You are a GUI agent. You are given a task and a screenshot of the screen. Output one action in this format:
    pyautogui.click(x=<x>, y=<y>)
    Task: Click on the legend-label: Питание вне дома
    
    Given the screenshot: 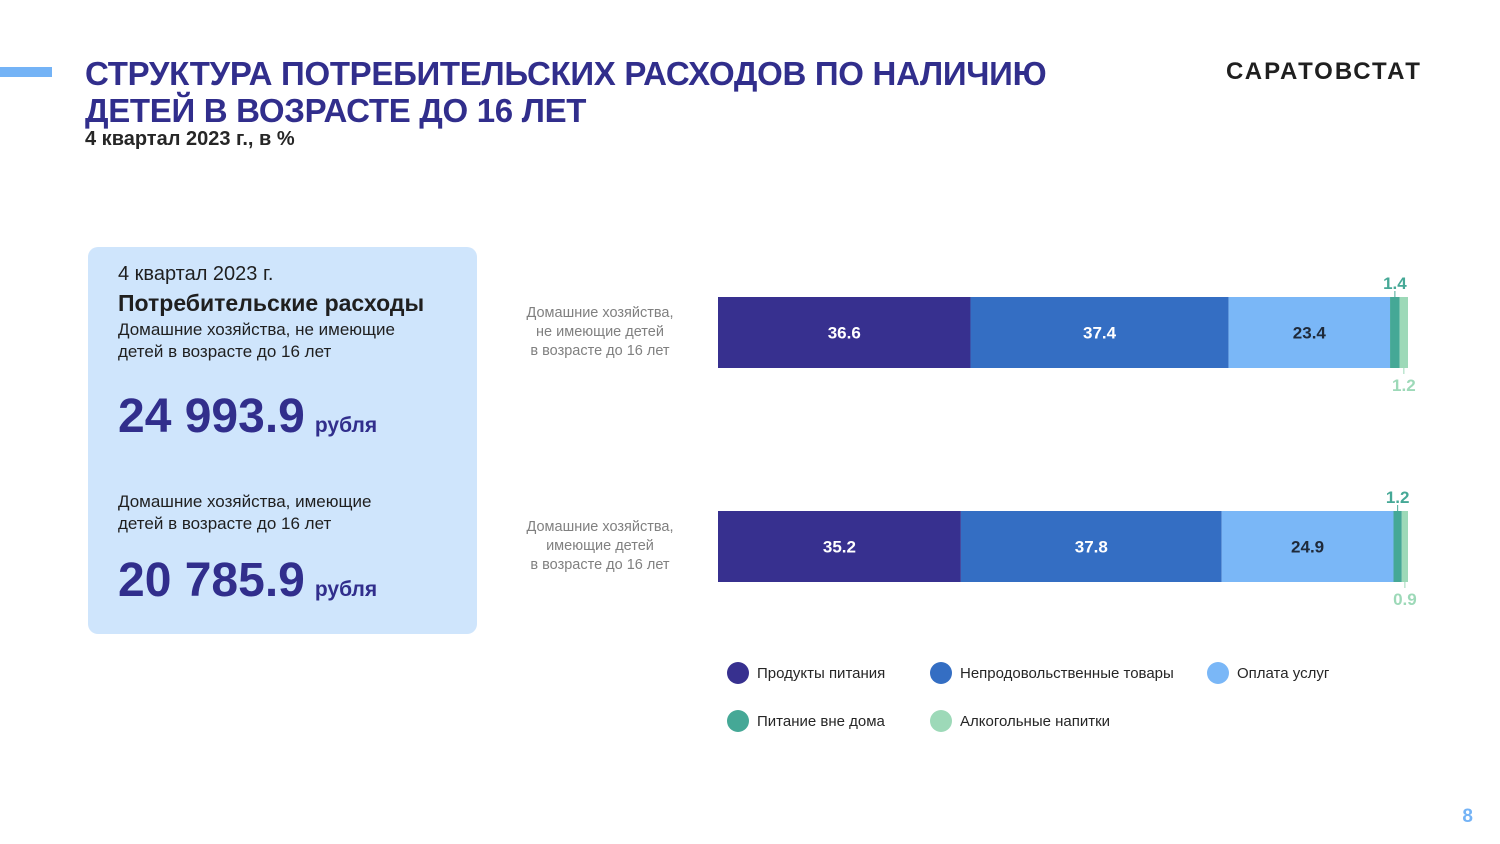 What is the action you would take?
    pyautogui.click(x=821, y=721)
    